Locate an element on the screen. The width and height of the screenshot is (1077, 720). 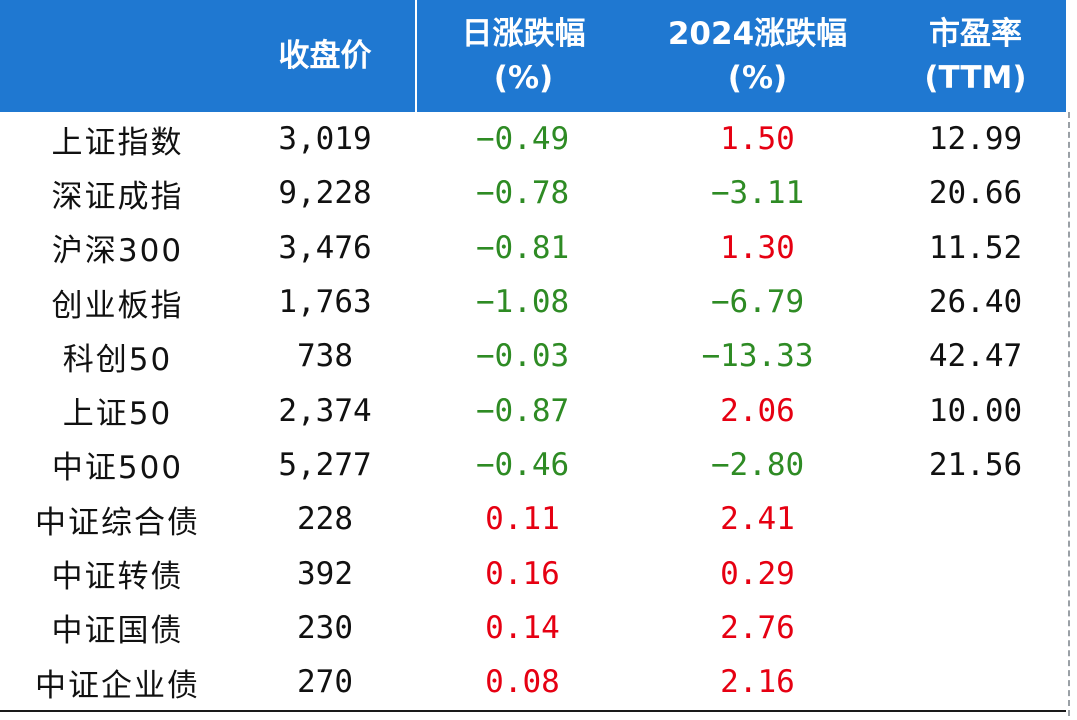
pe-ratio: 20.66 is located at coordinates (975, 193).